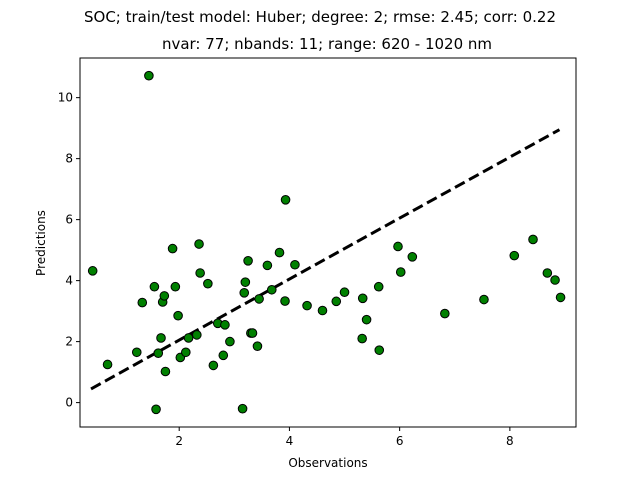 The width and height of the screenshot is (640, 480). Describe the element at coordinates (69, 281) in the screenshot. I see `y-tick-label: 4` at that location.